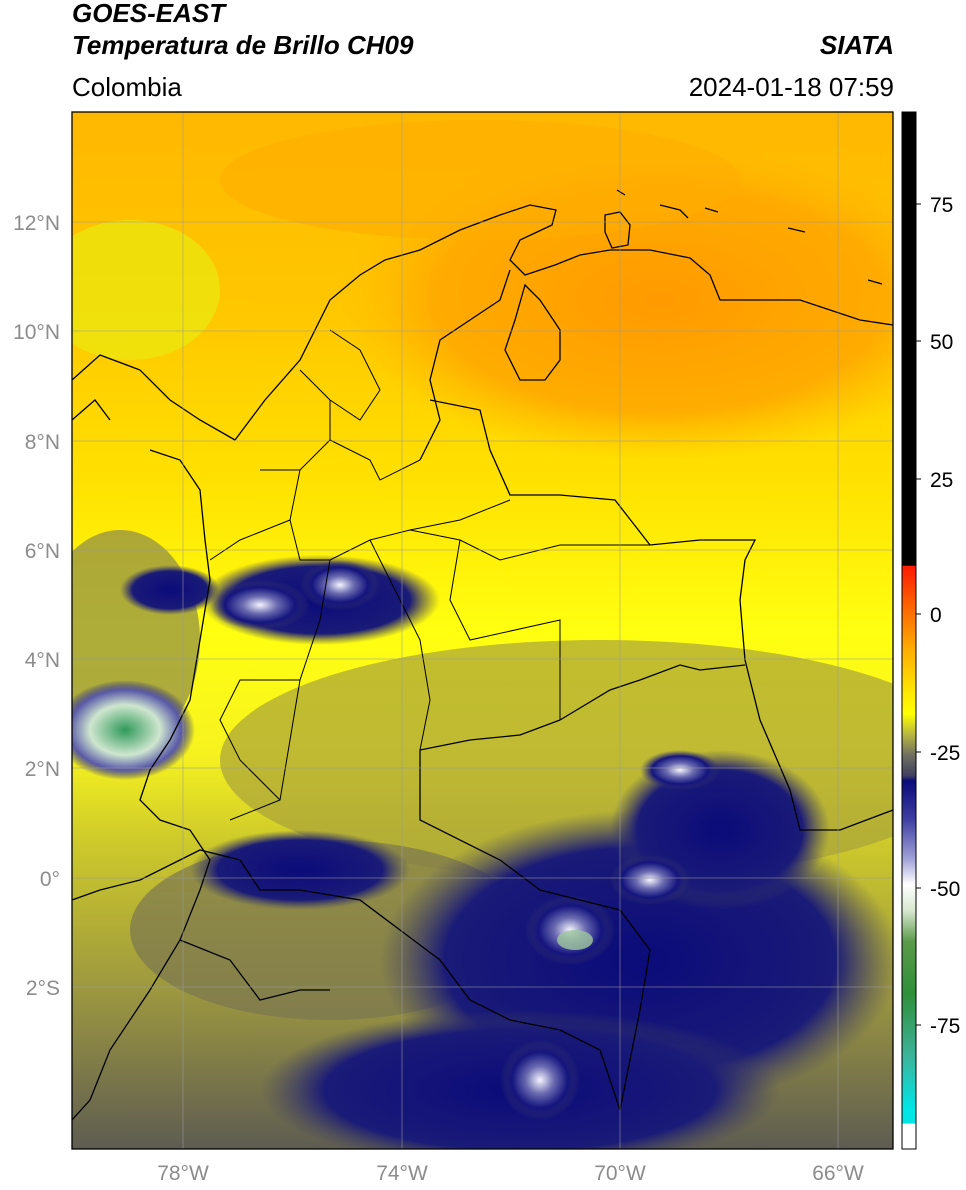  Describe the element at coordinates (36, 223) in the screenshot. I see `lat-label: 12°N` at that location.